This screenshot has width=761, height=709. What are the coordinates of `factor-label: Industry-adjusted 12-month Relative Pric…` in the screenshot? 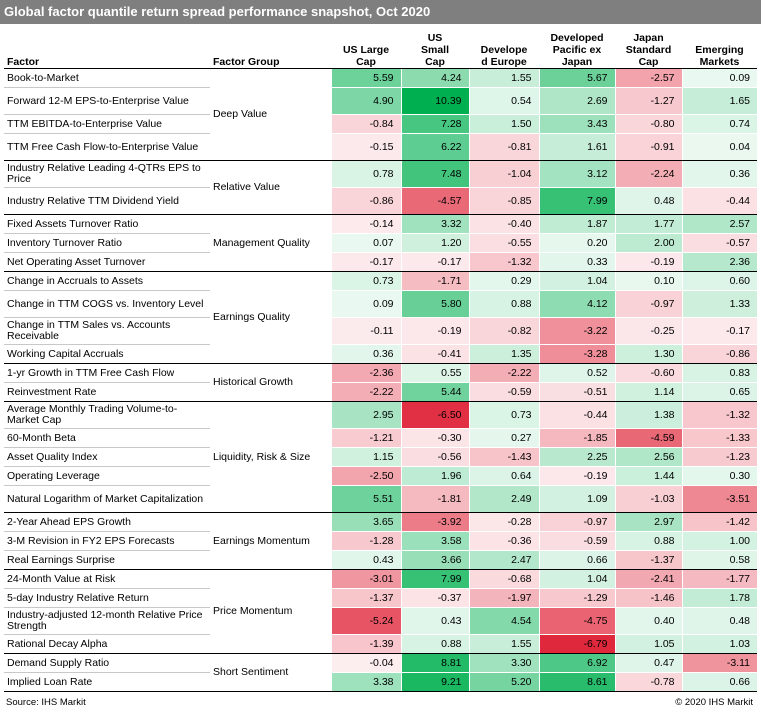 It's located at (107, 621).